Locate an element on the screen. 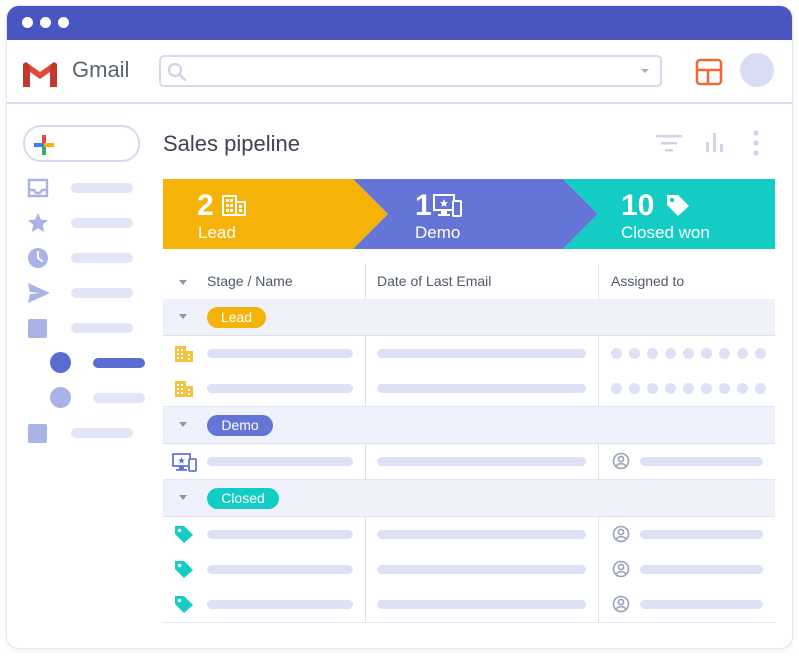  page-title: Sales pipeline is located at coordinates (231, 143).